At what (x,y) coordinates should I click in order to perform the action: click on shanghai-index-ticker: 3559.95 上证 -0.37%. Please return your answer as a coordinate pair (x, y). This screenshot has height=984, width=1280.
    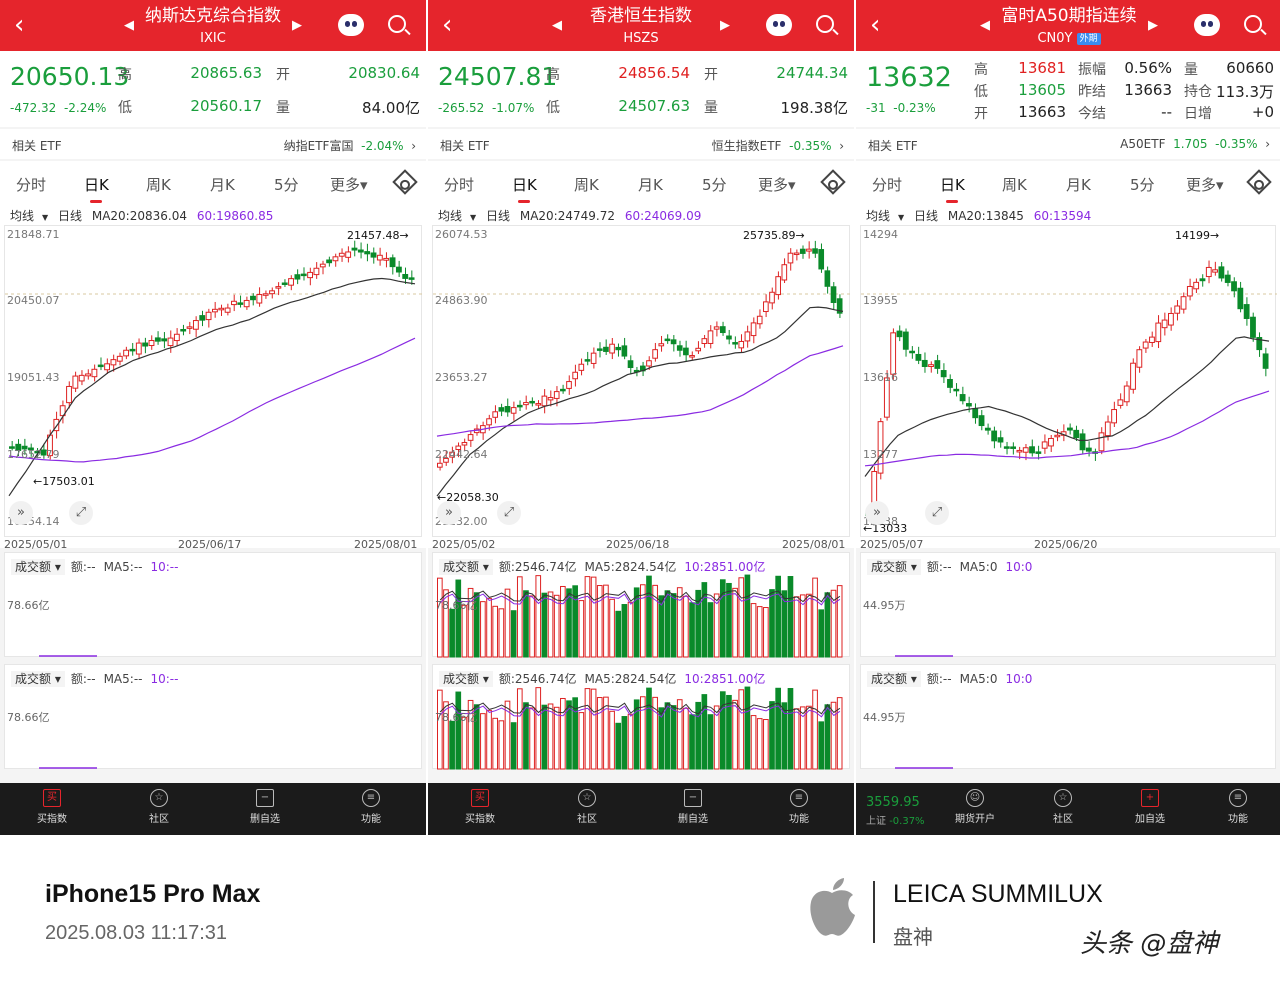
    Looking at the image, I should click on (895, 811).